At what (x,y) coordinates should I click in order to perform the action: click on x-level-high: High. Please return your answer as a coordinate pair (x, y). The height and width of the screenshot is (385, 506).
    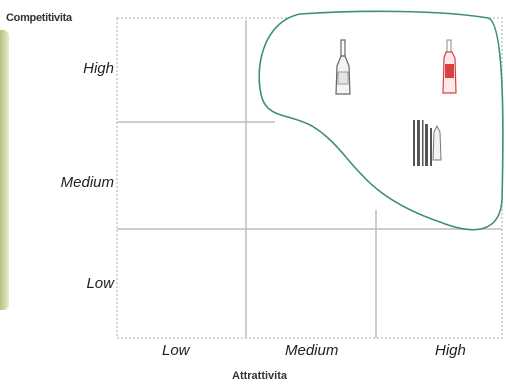
    Looking at the image, I should click on (450, 350).